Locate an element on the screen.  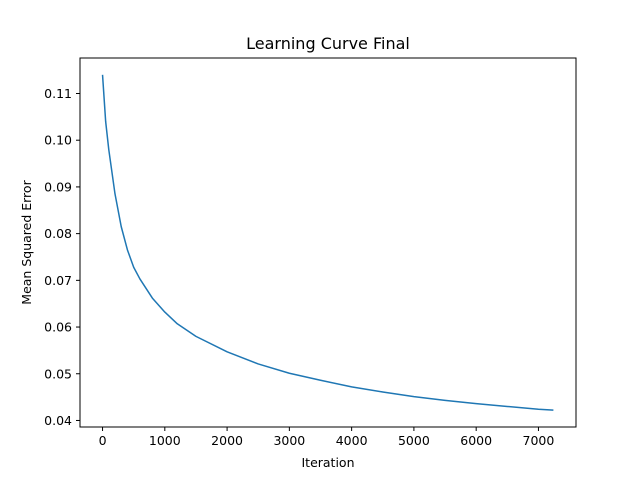
chart-title: Learning Curve Final is located at coordinates (328, 43).